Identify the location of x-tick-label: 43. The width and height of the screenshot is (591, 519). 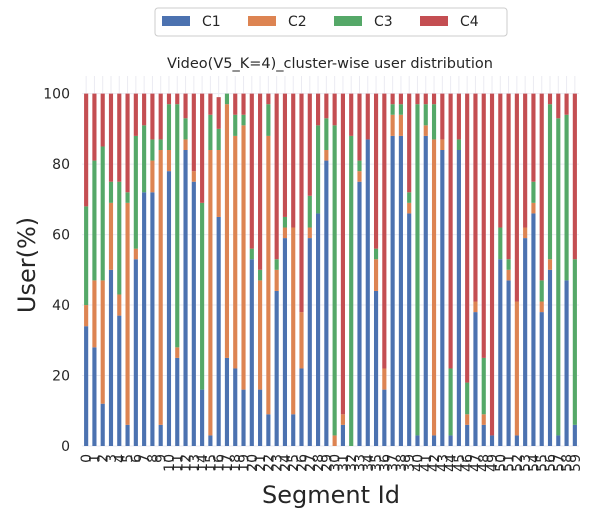
(443, 463).